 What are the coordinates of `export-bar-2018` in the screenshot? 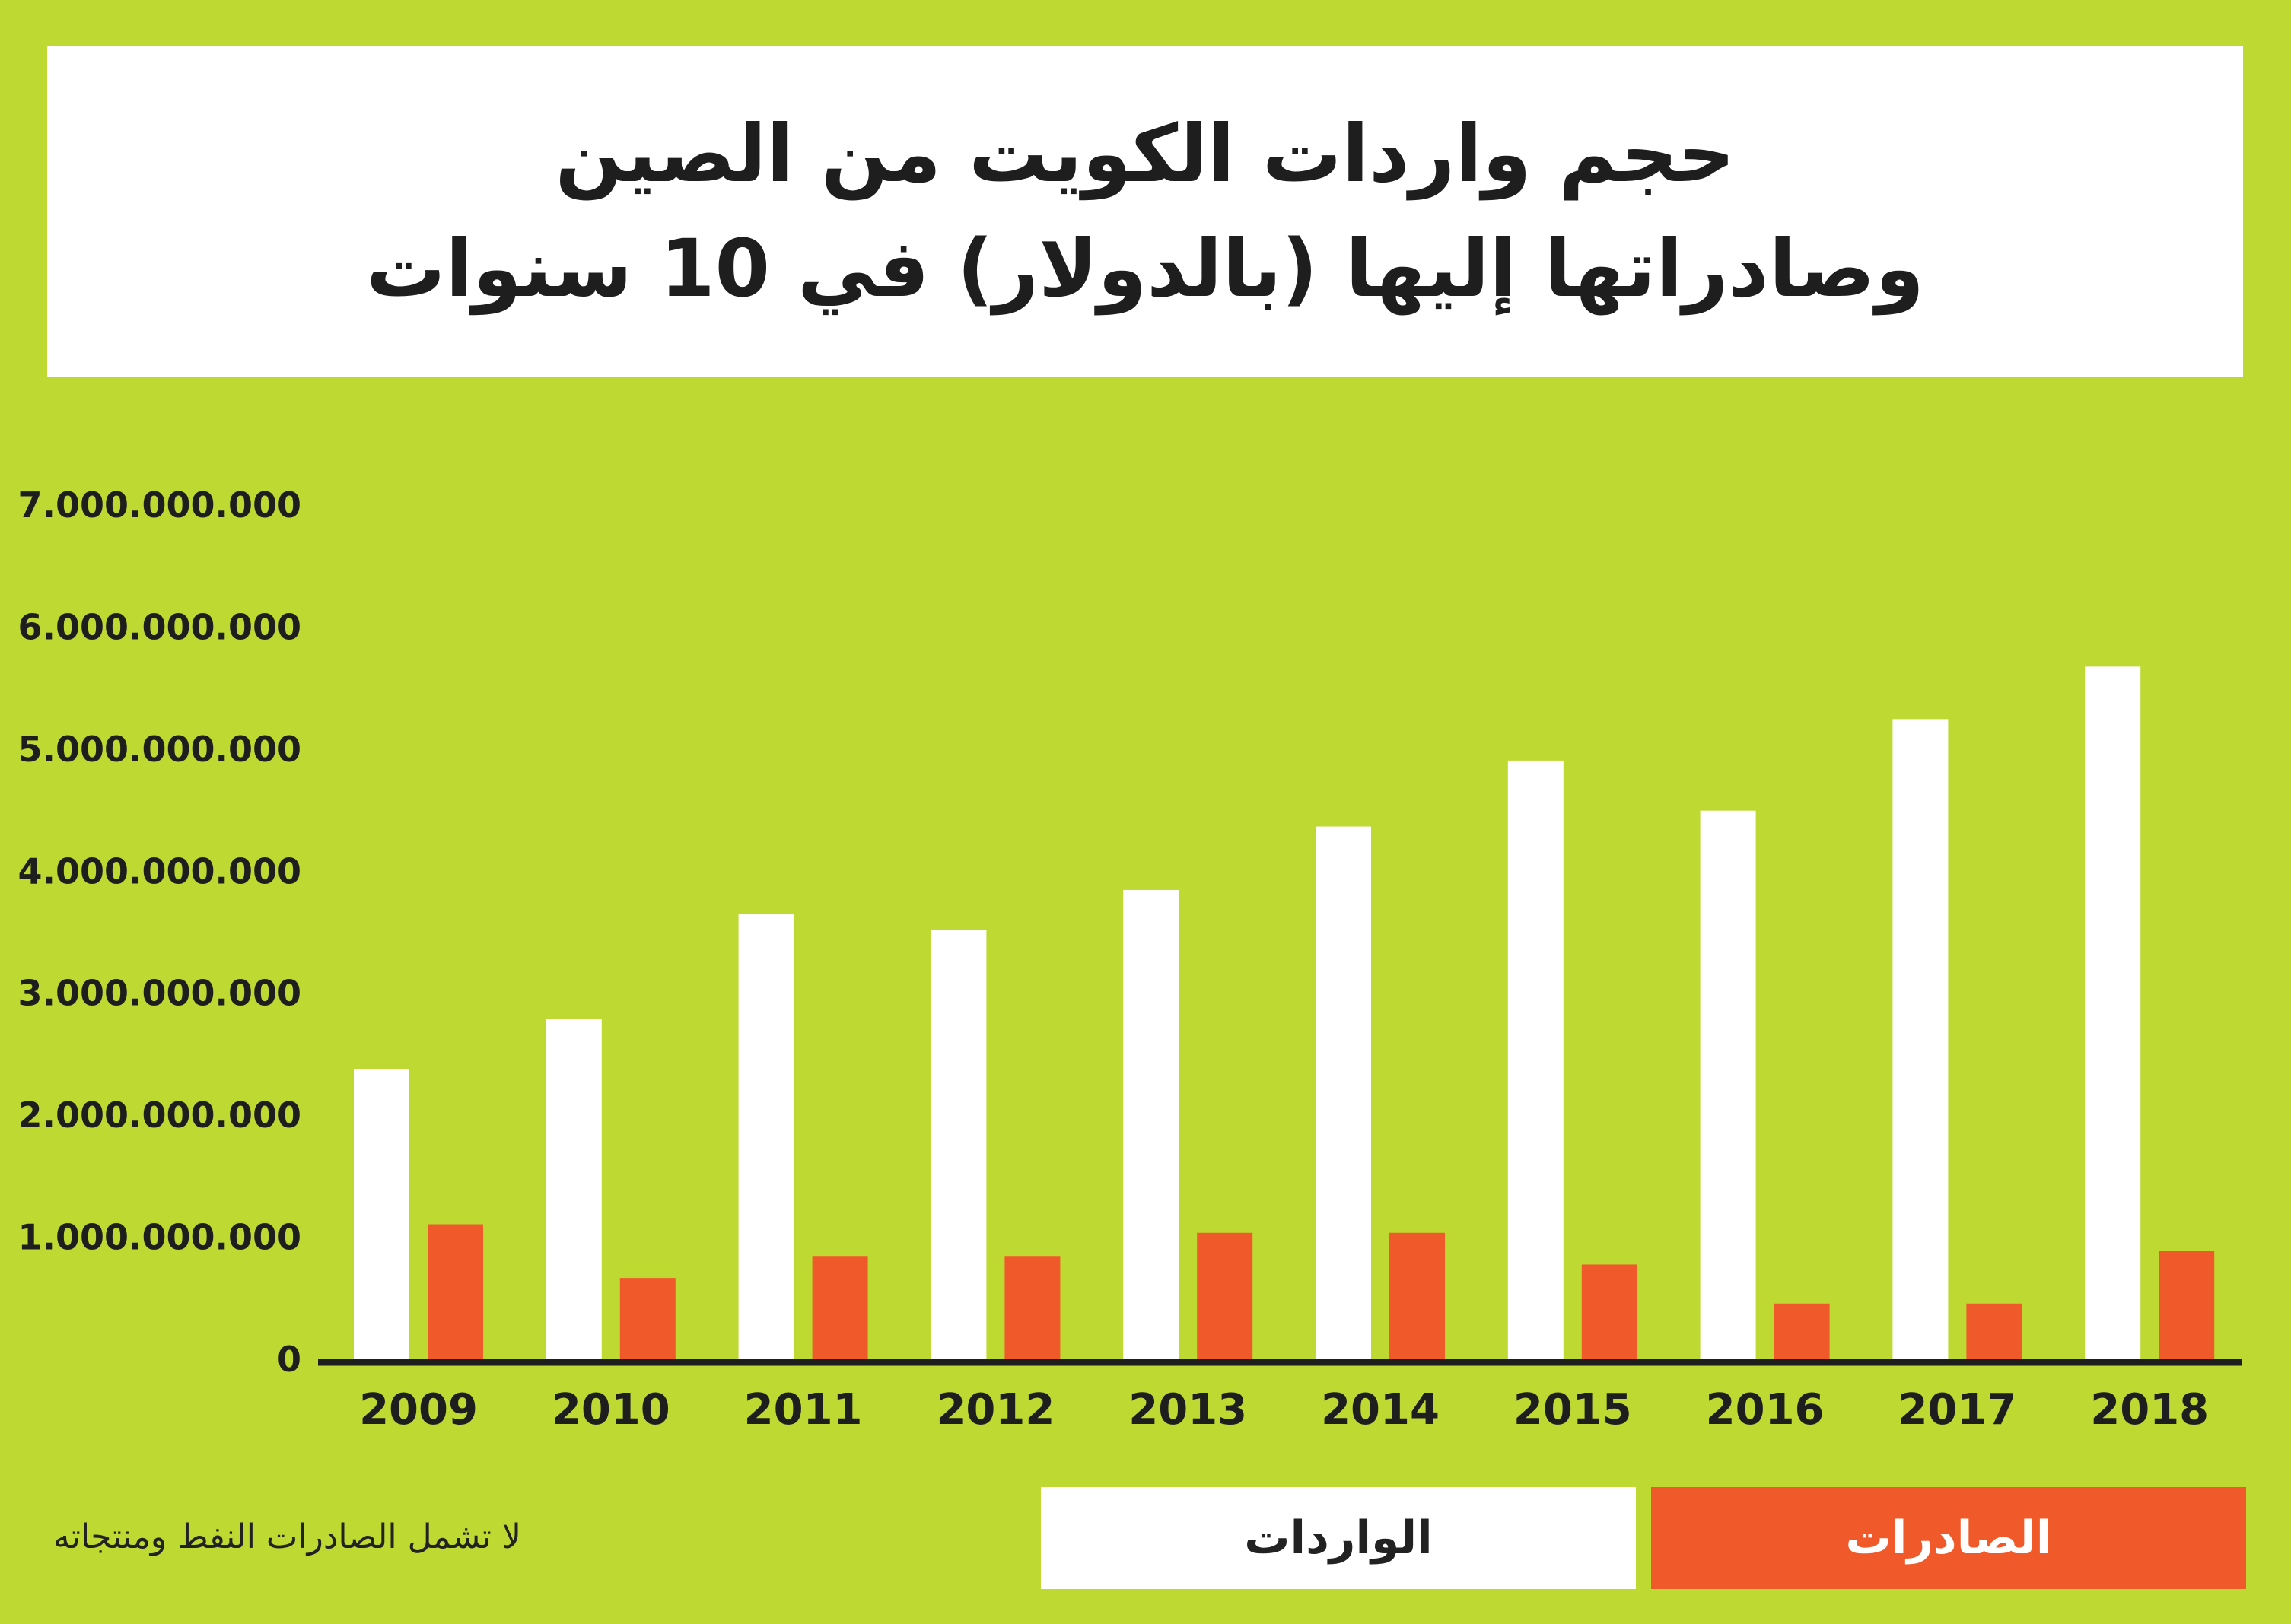 It's located at (2187, 1305).